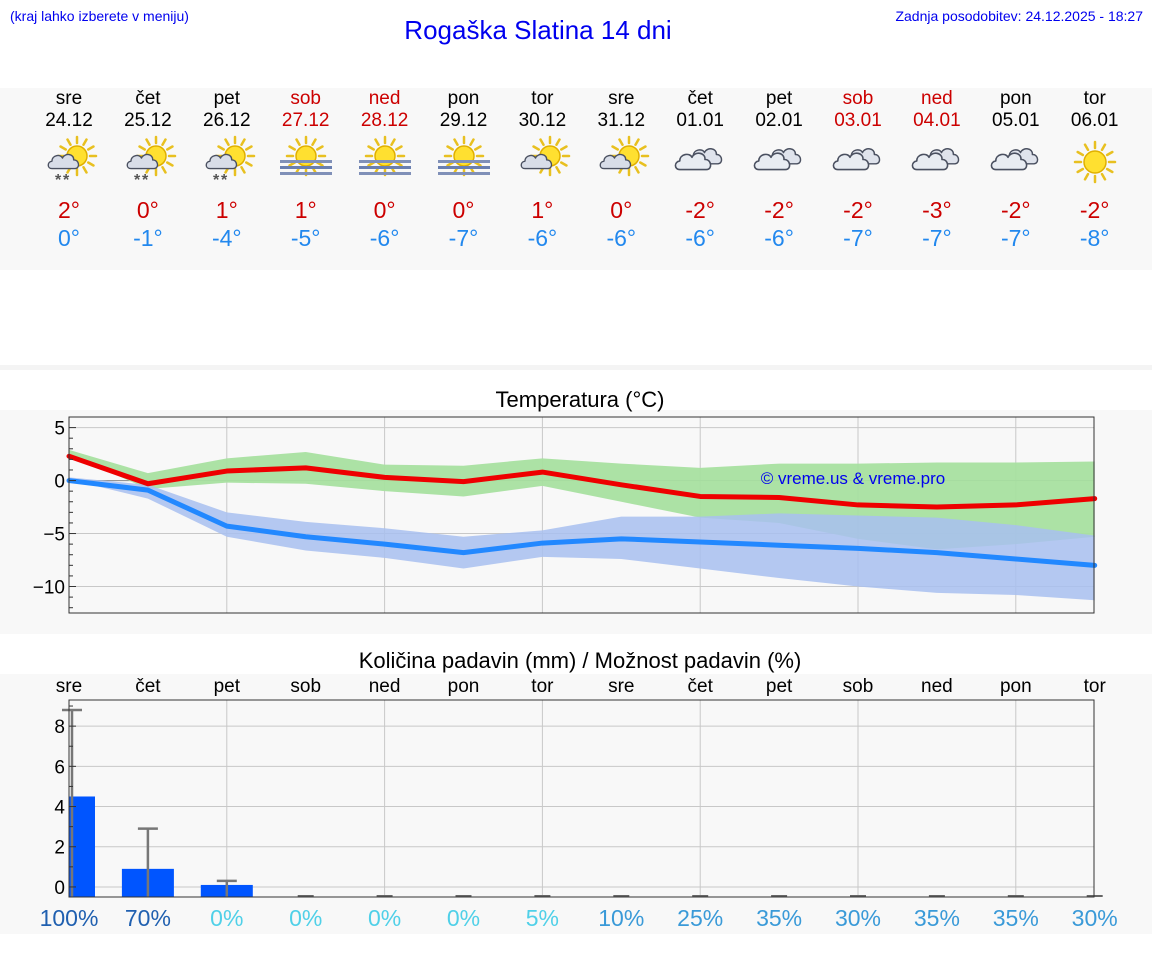 The height and width of the screenshot is (975, 1152). Describe the element at coordinates (621, 918) in the screenshot. I see `precip-probability: 10%` at that location.